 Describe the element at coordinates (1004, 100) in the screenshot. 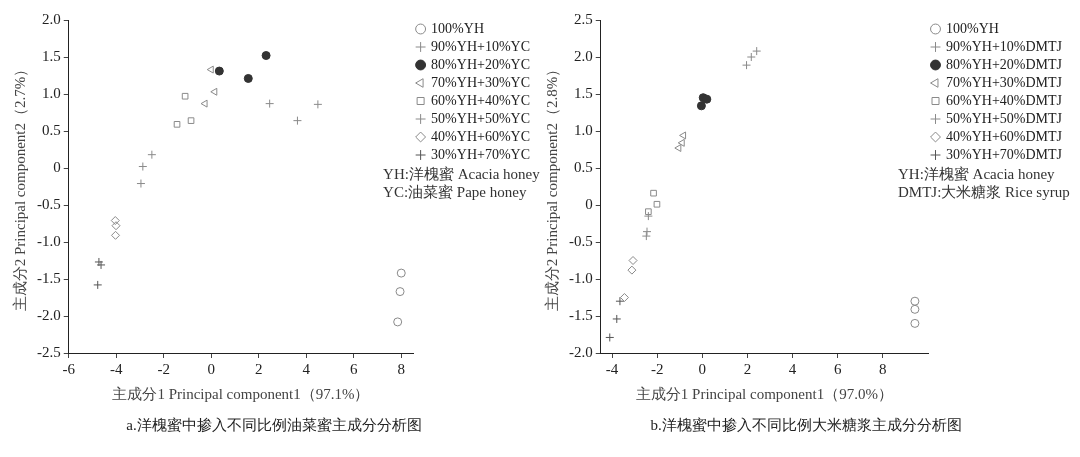

I see `legend-label: 60%YH+40%DMTJ` at that location.